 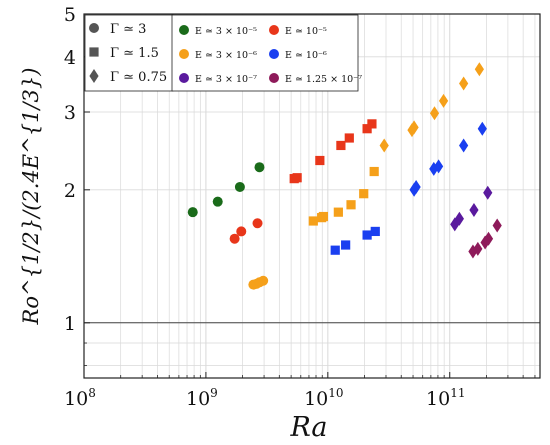 I want to click on color-legend-label: E ≃ 3 × 10⁻⁶, so click(x=226, y=55).